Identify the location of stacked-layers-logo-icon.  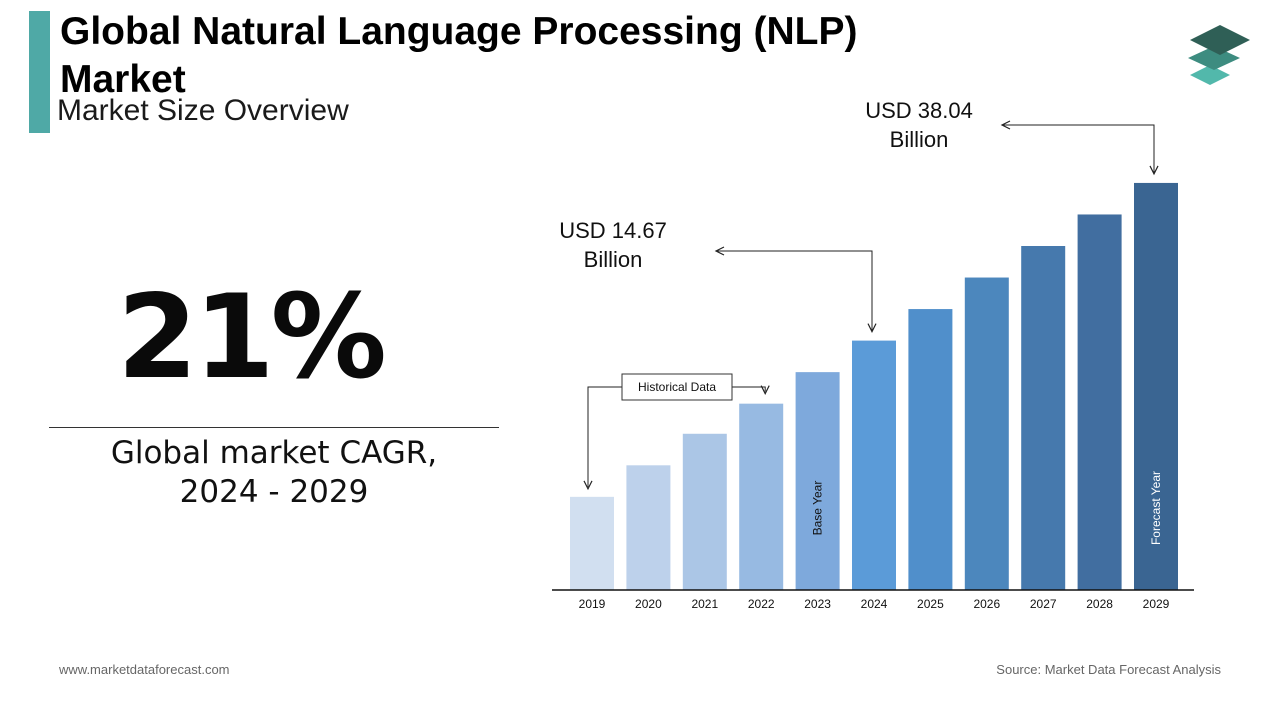
(1219, 55).